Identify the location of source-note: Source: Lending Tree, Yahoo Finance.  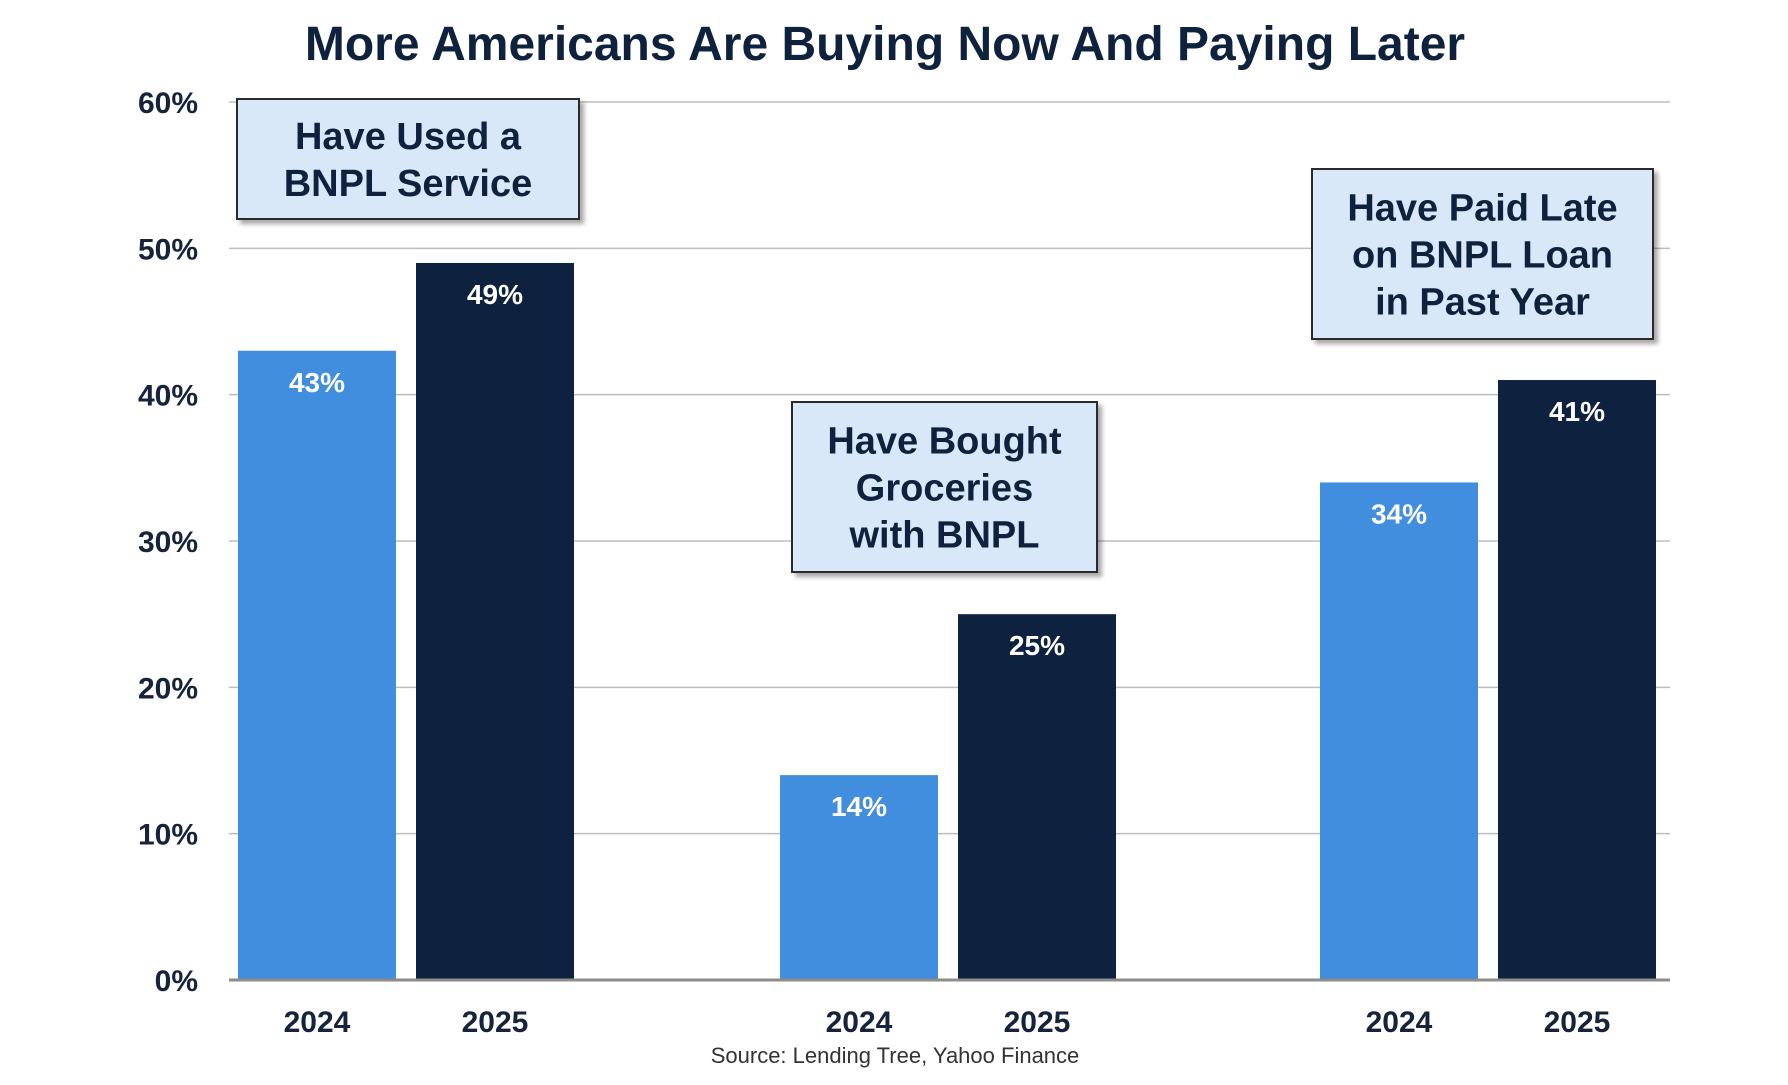
(895, 1055).